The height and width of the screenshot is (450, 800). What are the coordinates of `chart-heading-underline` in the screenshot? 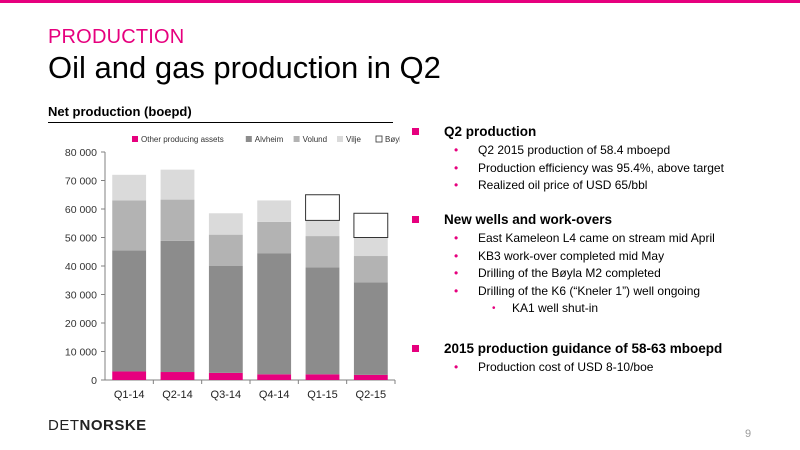 It's located at (220, 122).